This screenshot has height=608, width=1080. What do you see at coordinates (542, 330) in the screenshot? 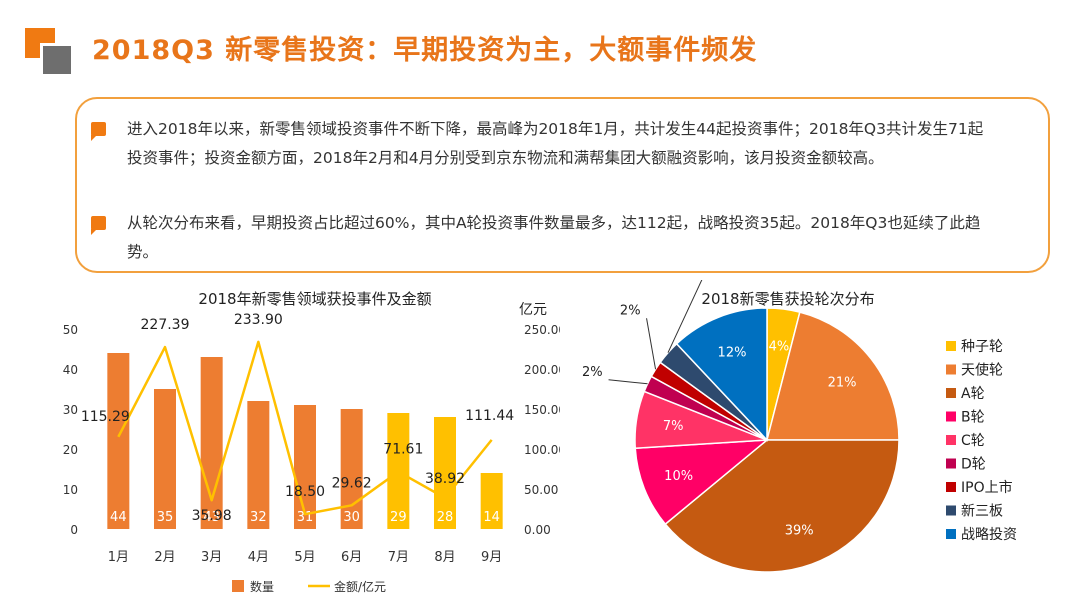
I see `right-axis-tick: 250.00` at bounding box center [542, 330].